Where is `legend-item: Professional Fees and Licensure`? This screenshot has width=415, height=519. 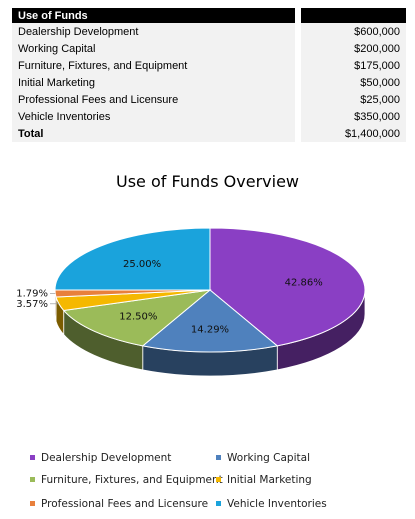
legend-item: Professional Fees and Licensure is located at coordinates (119, 504).